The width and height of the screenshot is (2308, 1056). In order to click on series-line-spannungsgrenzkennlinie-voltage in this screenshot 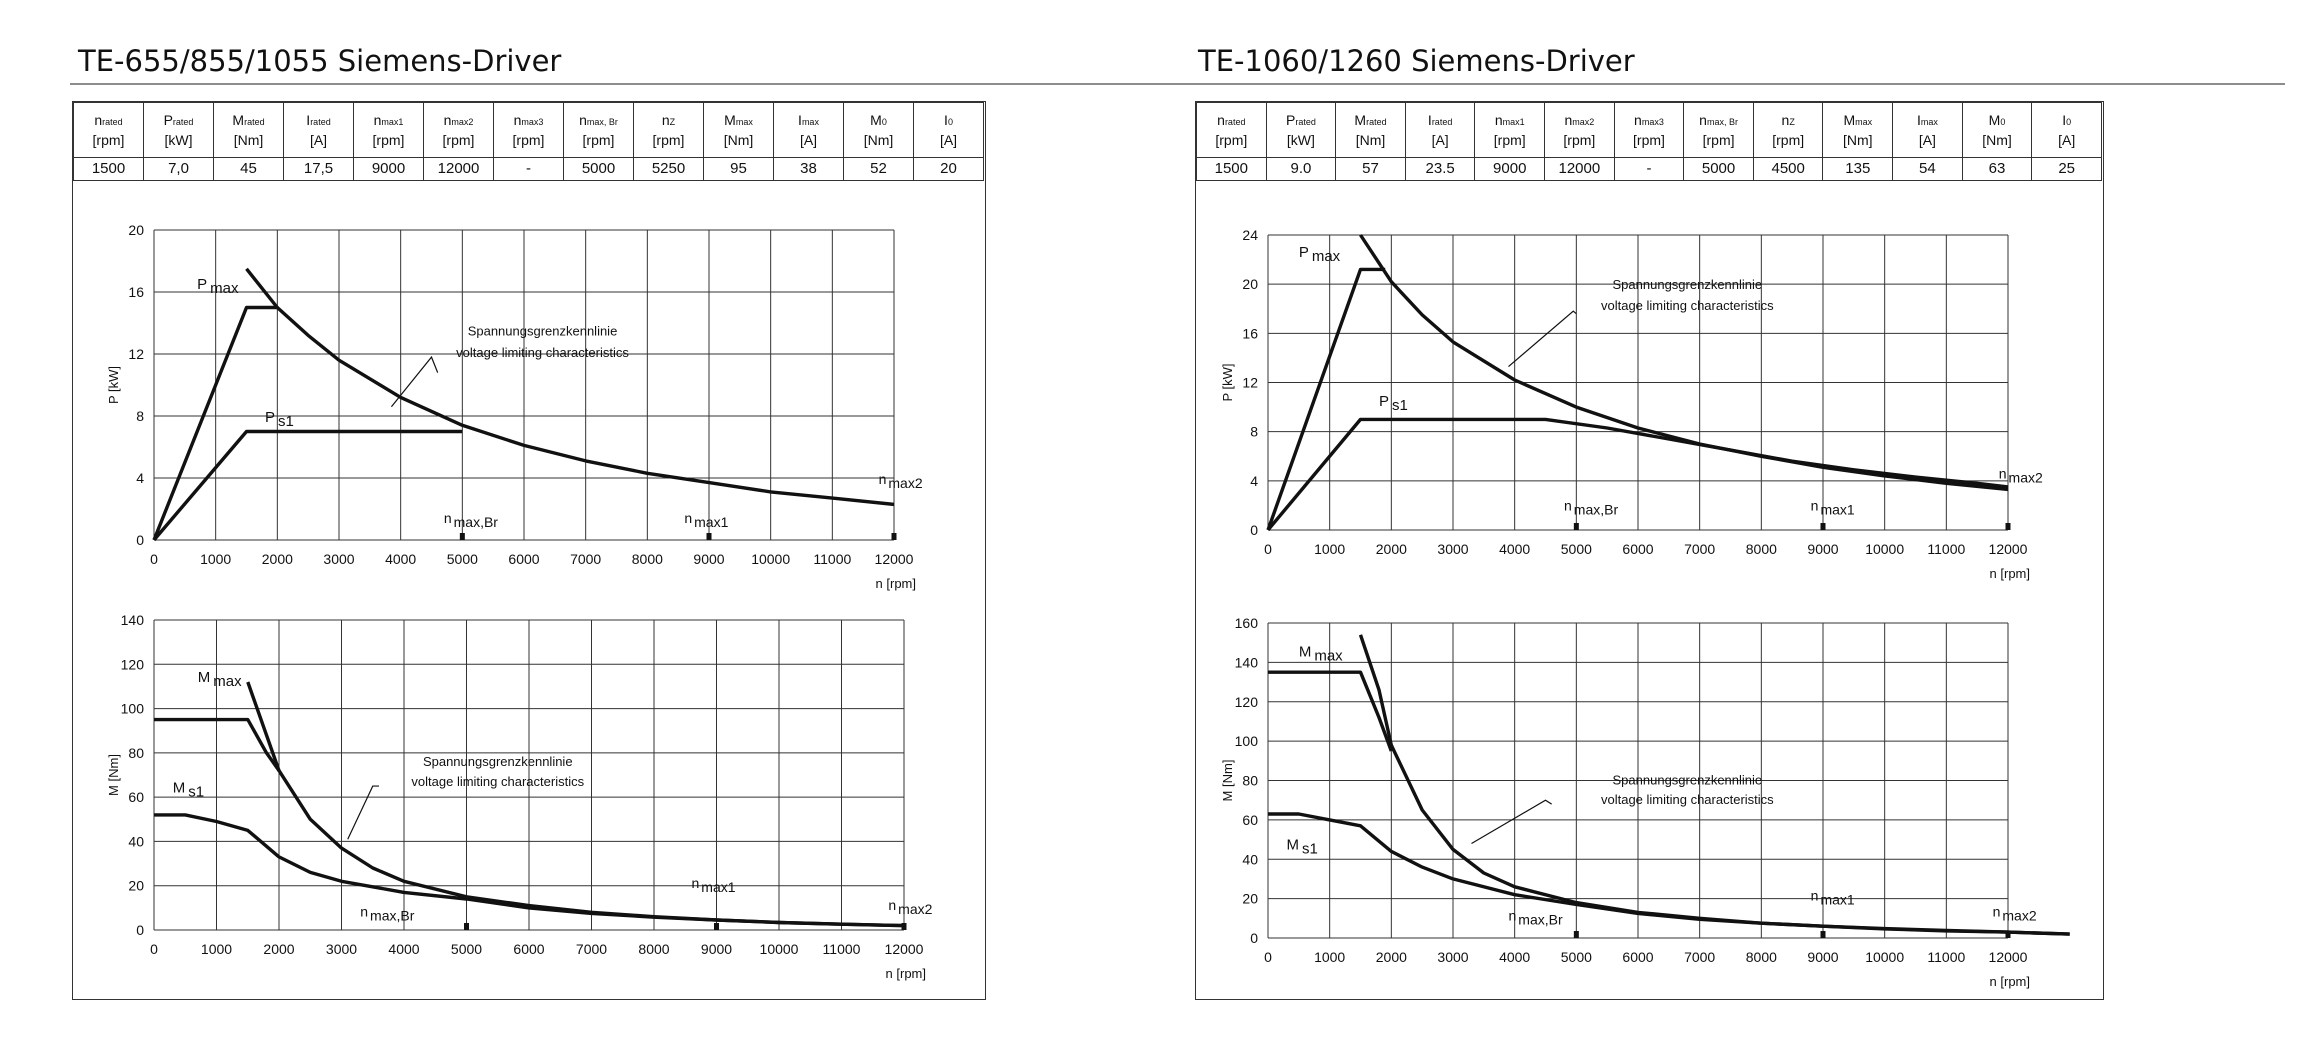, I will do `click(1714, 785)`.